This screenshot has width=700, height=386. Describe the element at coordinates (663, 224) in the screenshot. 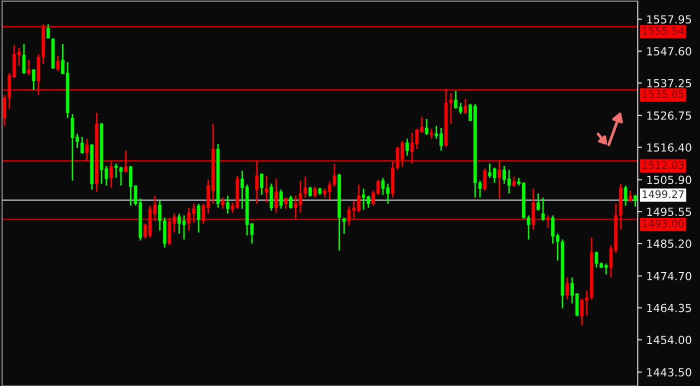

I see `ref-line-label: 1493.00` at that location.